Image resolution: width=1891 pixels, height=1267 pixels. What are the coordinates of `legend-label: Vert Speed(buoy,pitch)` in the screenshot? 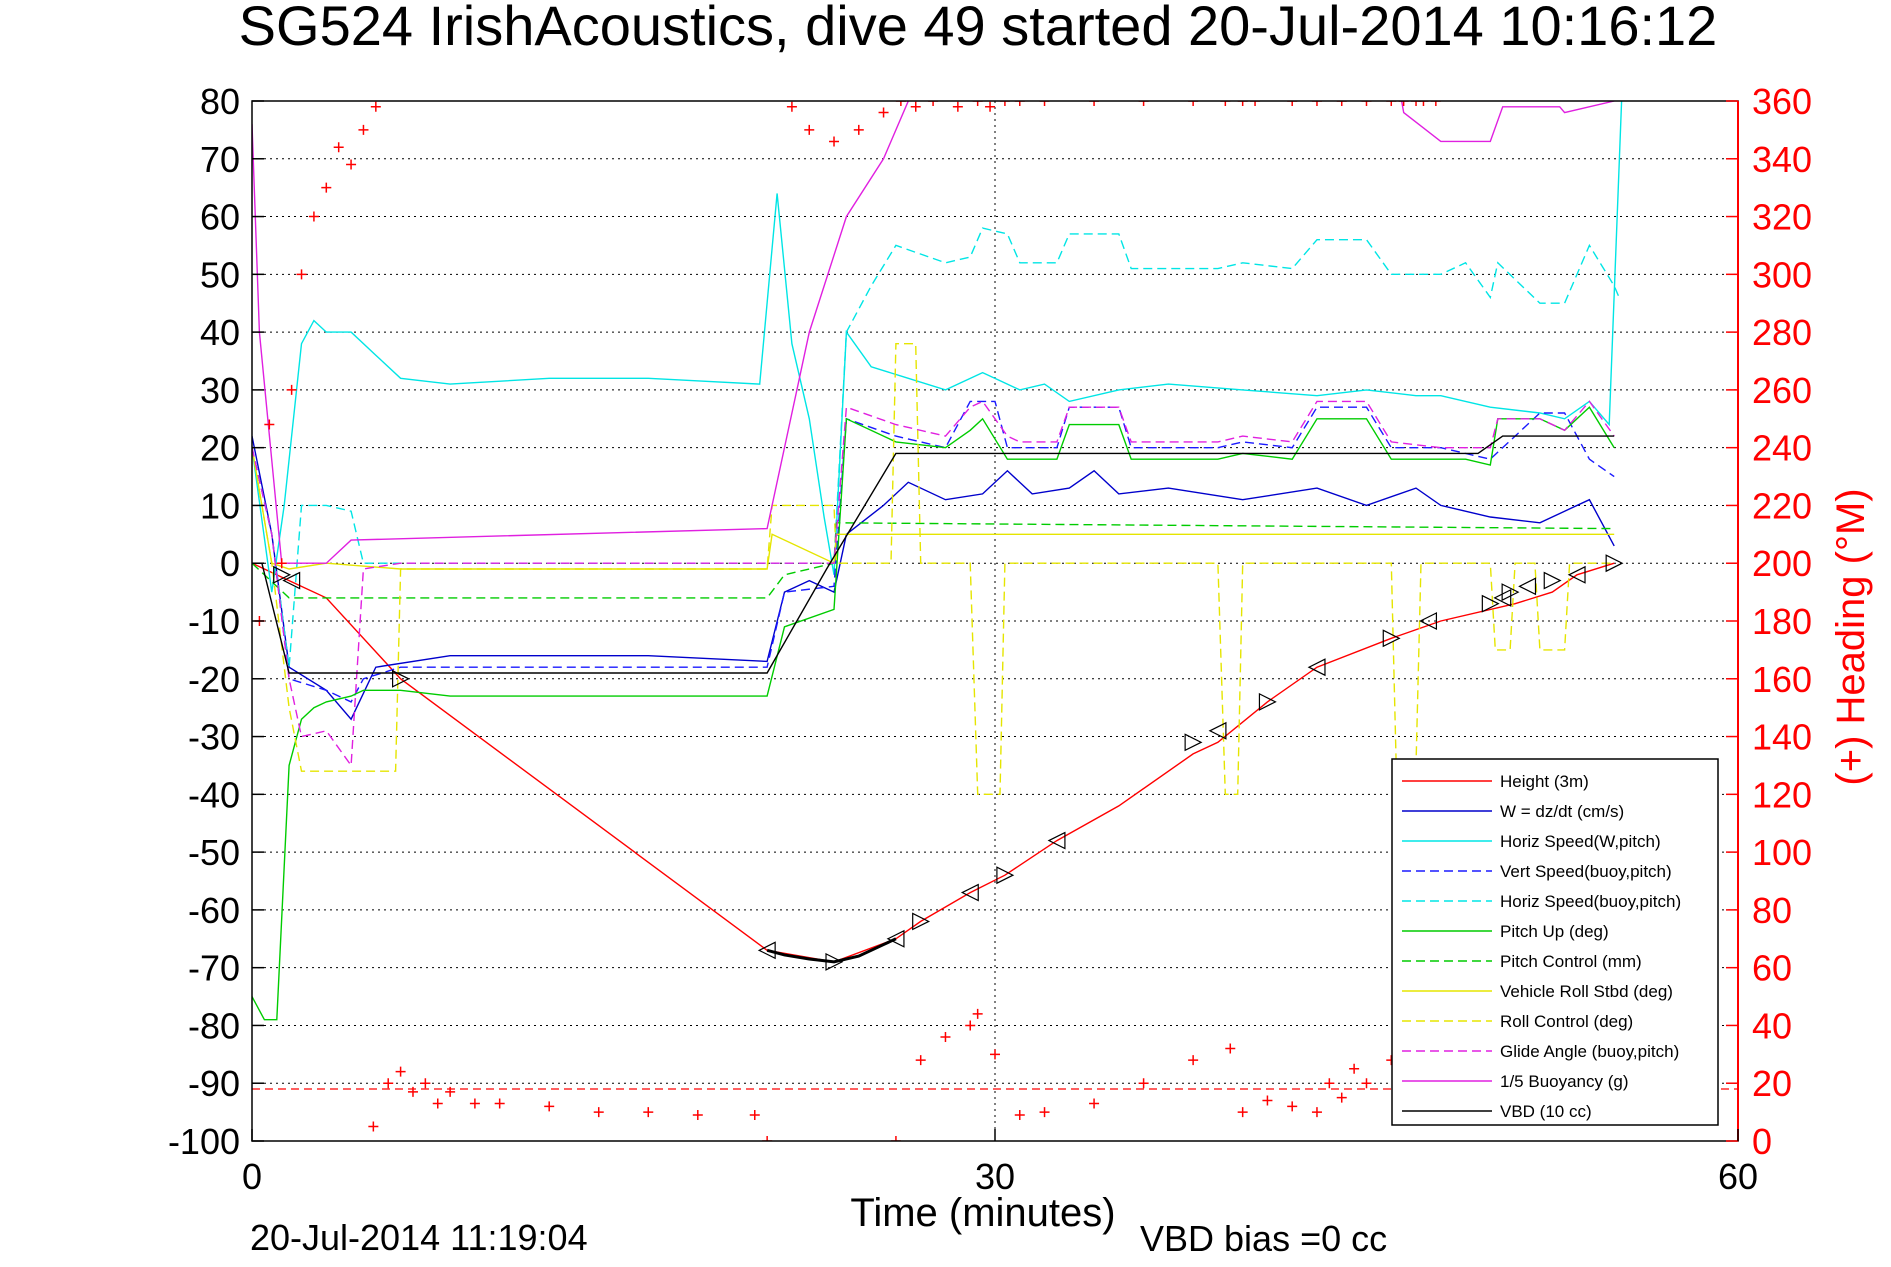 It's located at (1586, 871).